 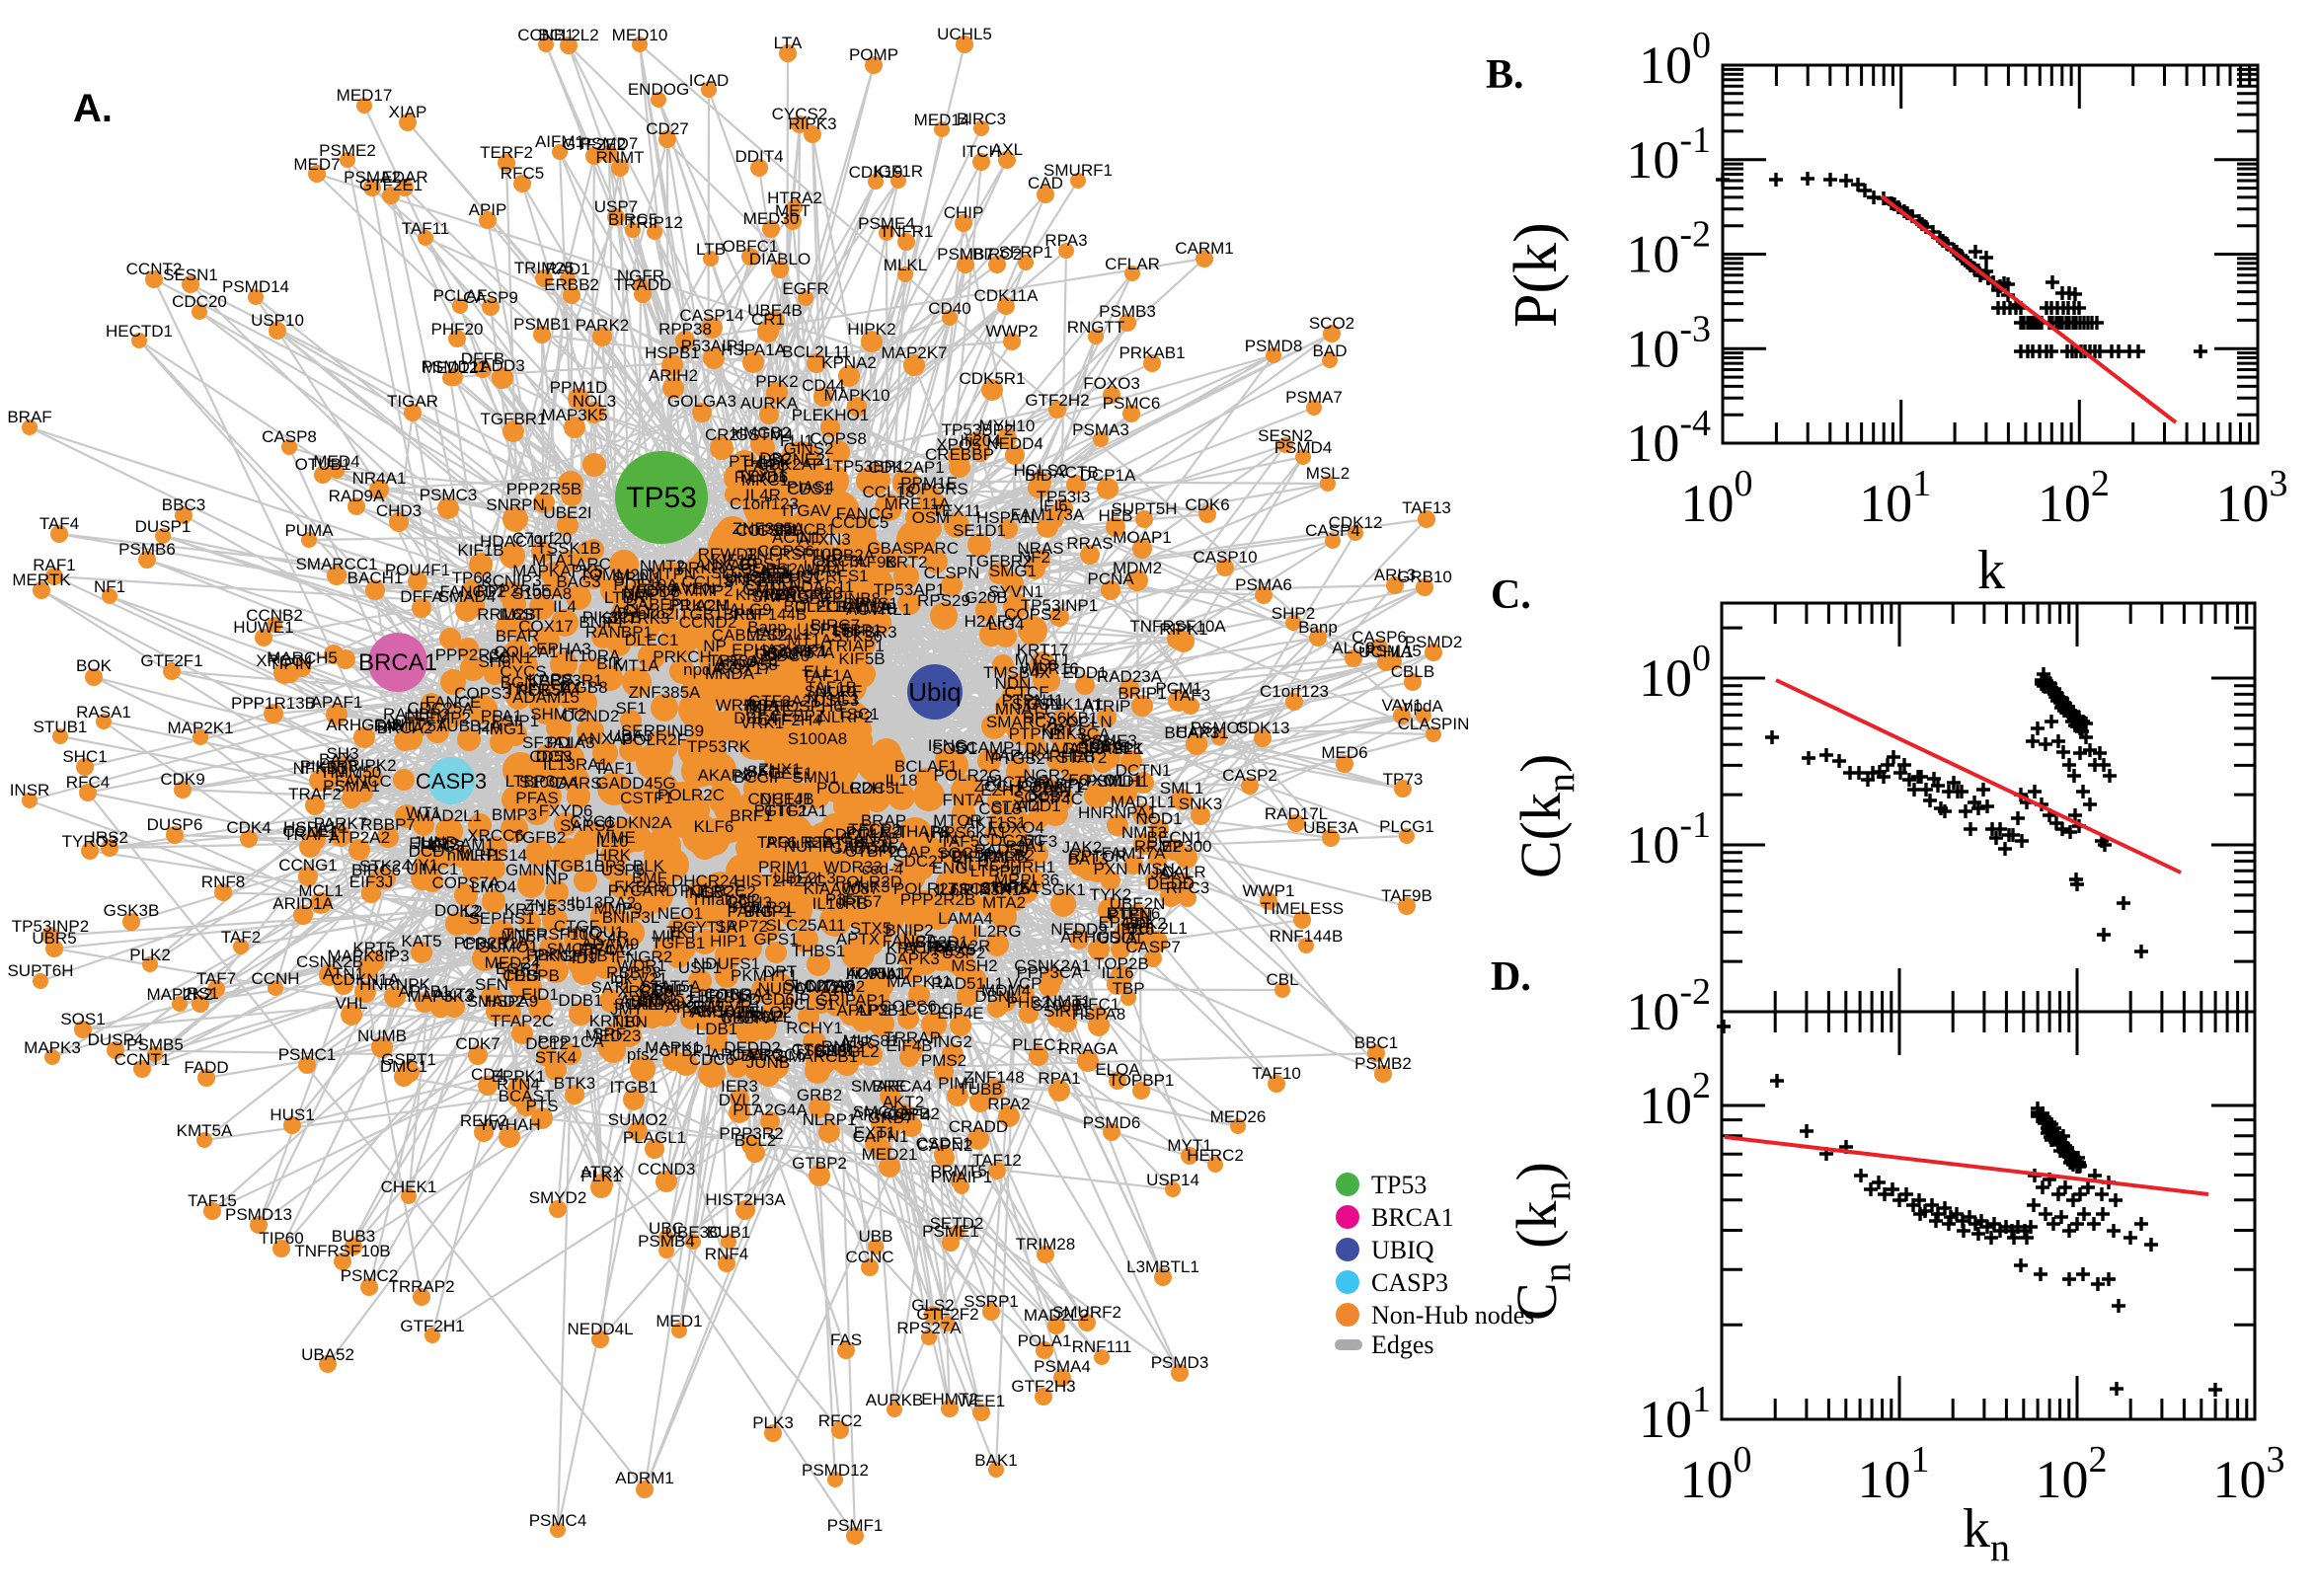 I want to click on svg-text: BRCA1, so click(x=1412, y=1217).